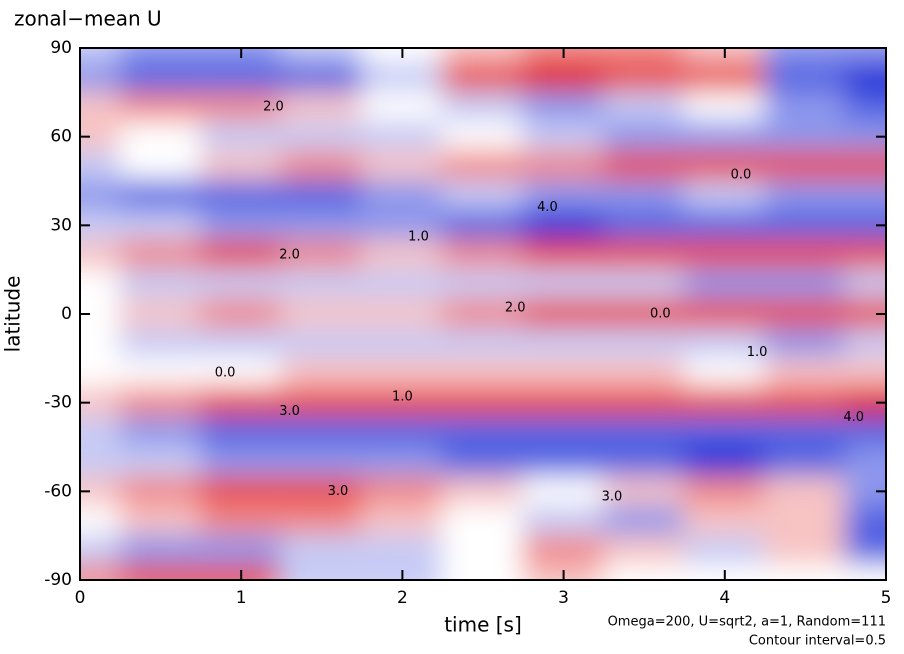 This screenshot has height=654, width=904. I want to click on chart-title: zonal−mean U, so click(88, 19).